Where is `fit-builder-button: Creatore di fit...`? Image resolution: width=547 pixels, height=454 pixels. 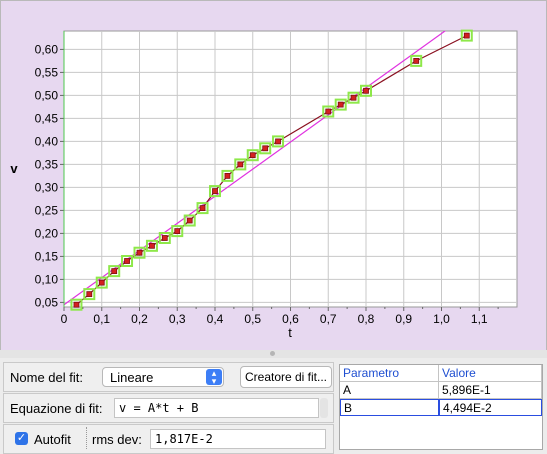
fit-builder-button: Creatore di fit... is located at coordinates (286, 377).